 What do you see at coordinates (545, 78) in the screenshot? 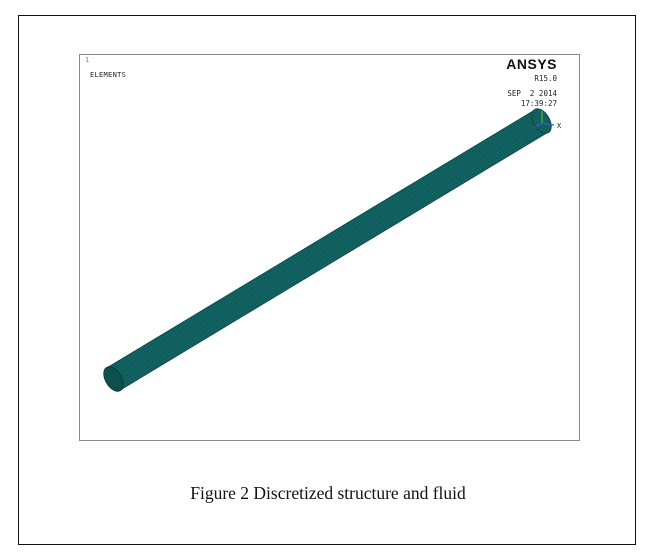
I see `software-version: R15.0` at bounding box center [545, 78].